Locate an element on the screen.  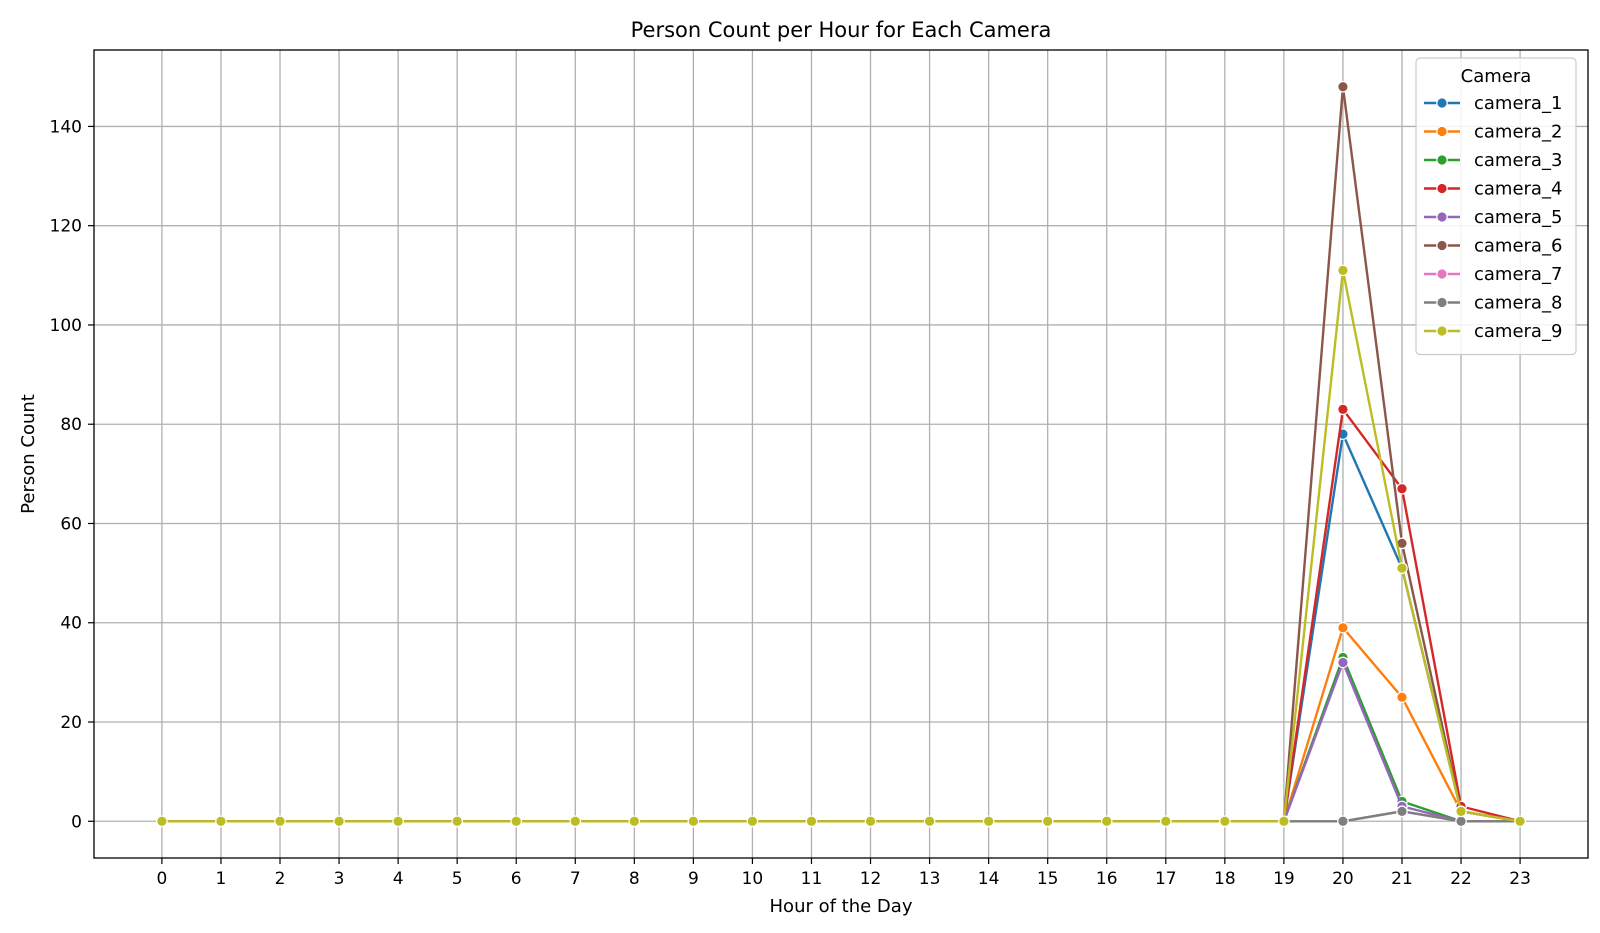
y-axis: 0 20 40 60 80 100 120 140 is located at coordinates (72, 474).